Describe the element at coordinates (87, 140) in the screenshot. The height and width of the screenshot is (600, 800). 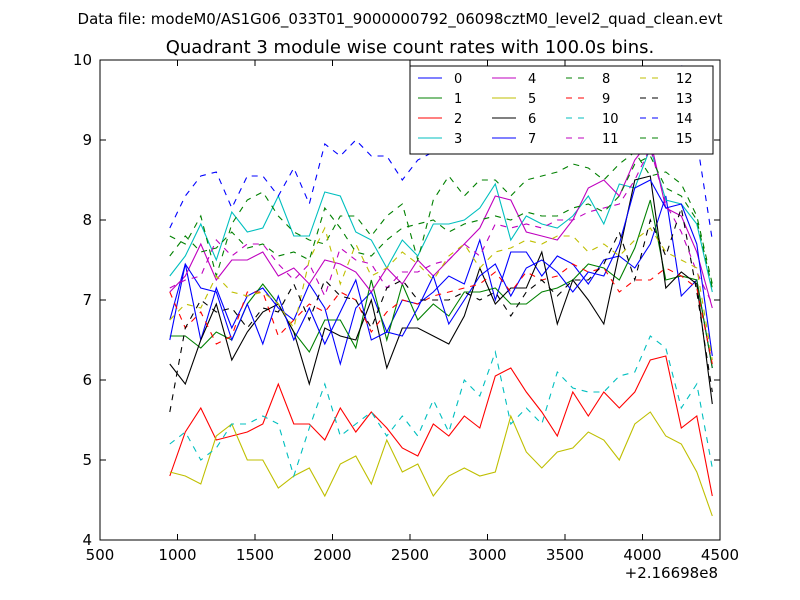
I see `y-tick-label: 9` at that location.